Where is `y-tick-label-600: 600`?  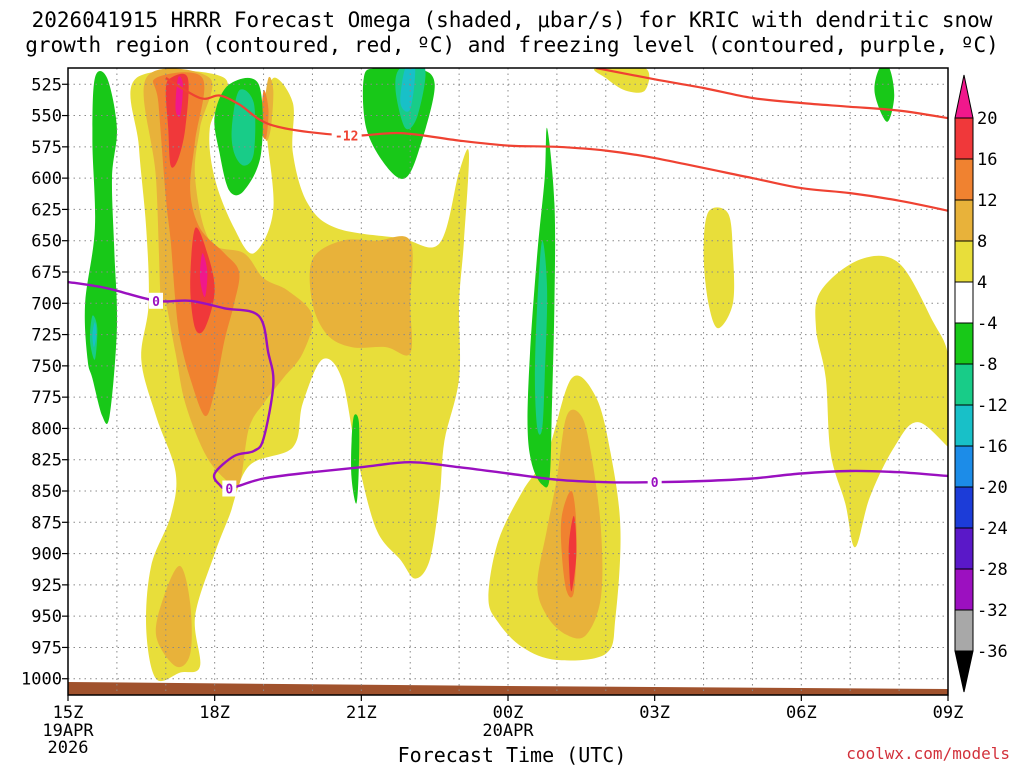 y-tick-label-600: 600 is located at coordinates (46, 179).